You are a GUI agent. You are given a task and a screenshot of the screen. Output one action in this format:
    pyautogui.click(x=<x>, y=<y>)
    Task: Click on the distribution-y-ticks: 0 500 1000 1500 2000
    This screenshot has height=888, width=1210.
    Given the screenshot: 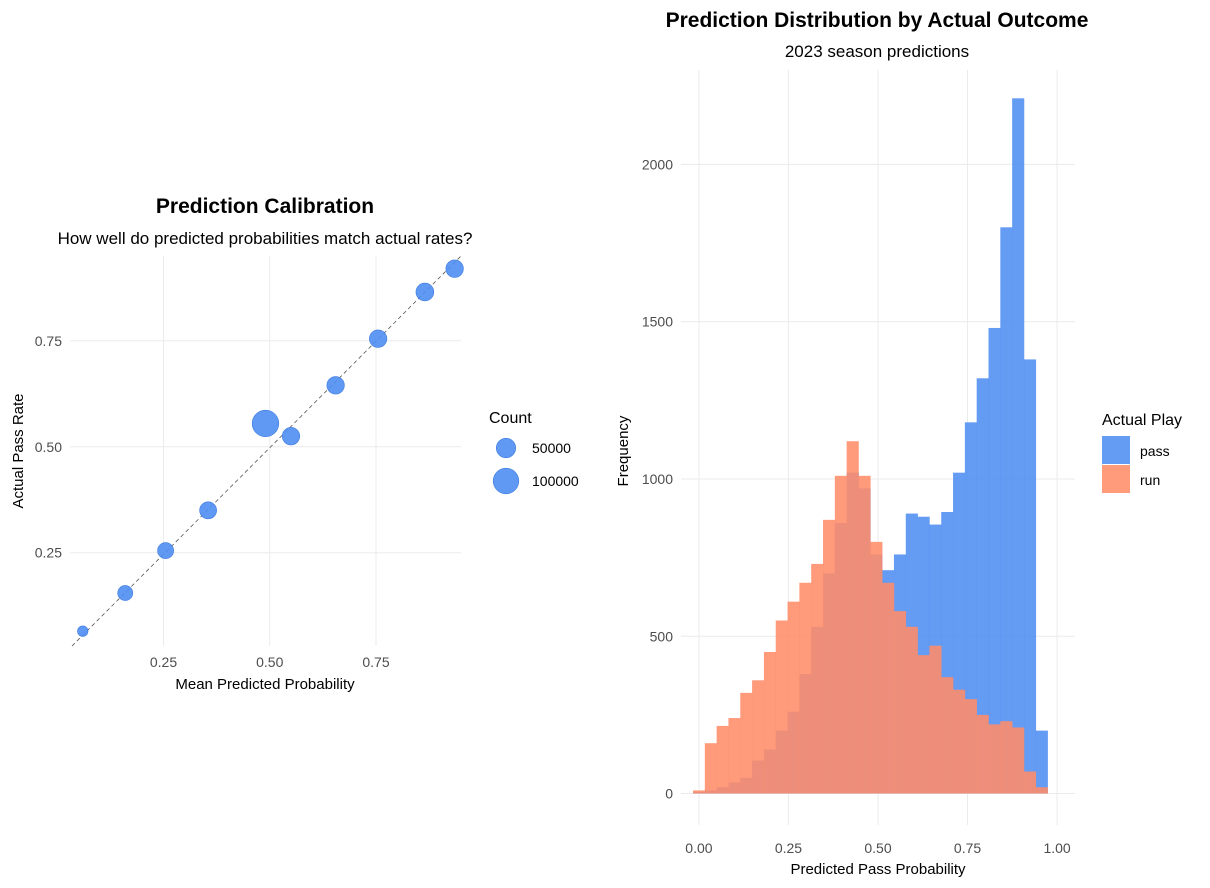 What is the action you would take?
    pyautogui.click(x=657, y=478)
    